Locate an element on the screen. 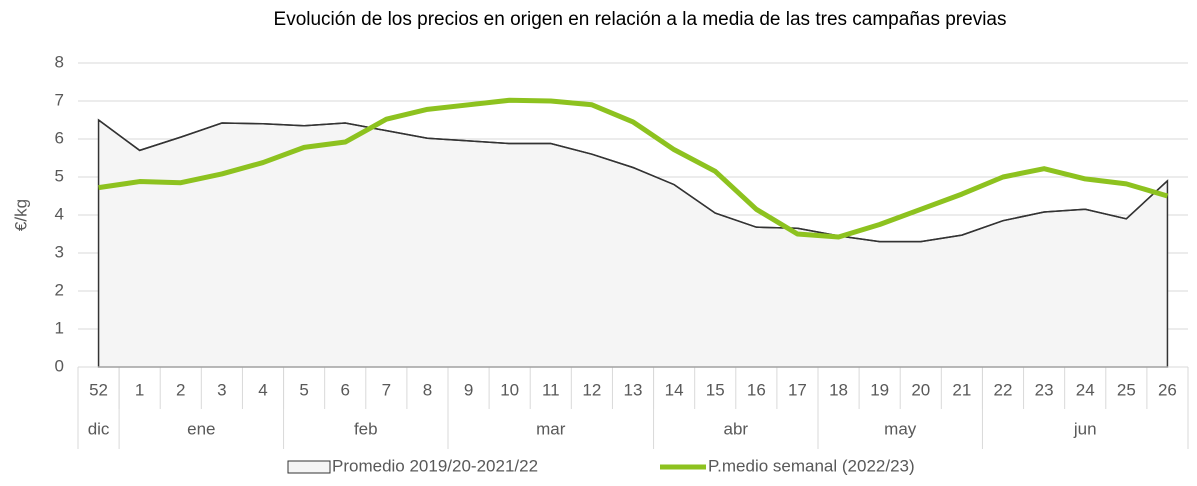 Image resolution: width=1197 pixels, height=486 pixels. y-tick-label: 2 is located at coordinates (59, 289).